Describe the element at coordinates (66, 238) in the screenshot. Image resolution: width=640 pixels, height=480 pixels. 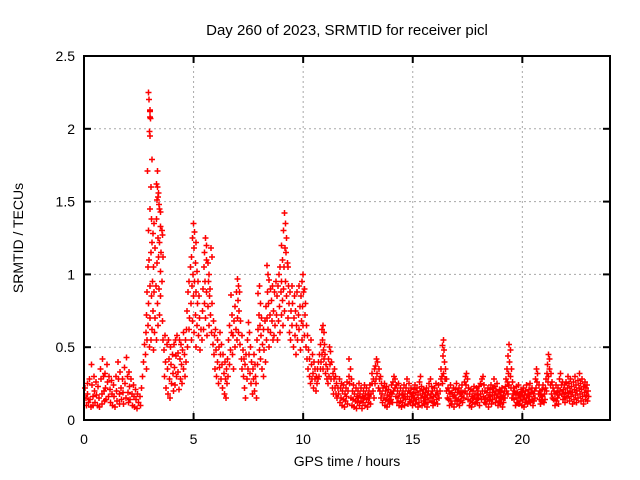
I see `y-tick-labels: 0 0.5 1 1.5 2 2.5` at that location.